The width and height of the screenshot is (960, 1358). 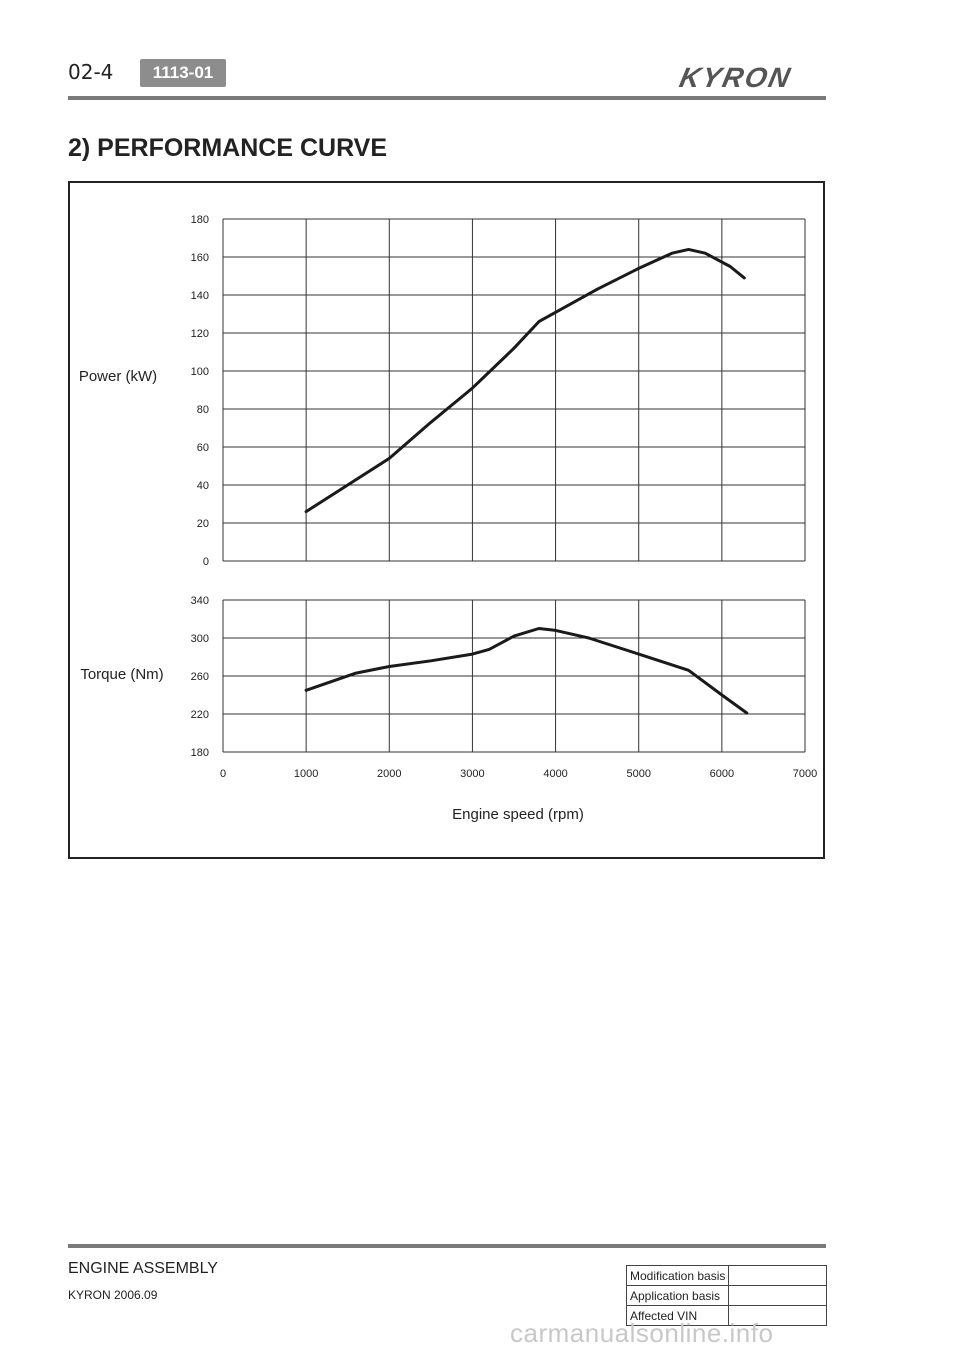 What do you see at coordinates (722, 774) in the screenshot?
I see `x-tick-label: 6000` at bounding box center [722, 774].